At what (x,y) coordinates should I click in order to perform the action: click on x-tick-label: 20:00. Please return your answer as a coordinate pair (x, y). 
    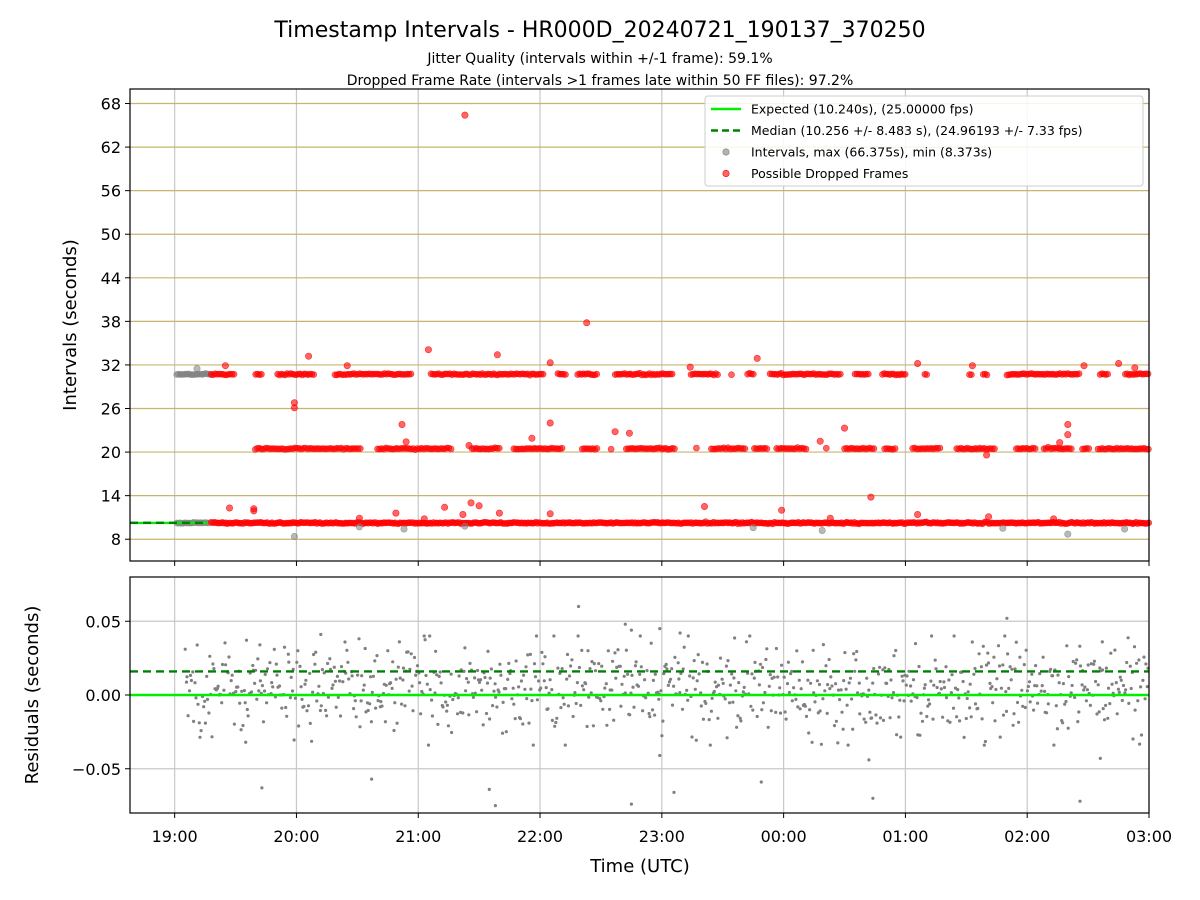
    Looking at the image, I should click on (296, 836).